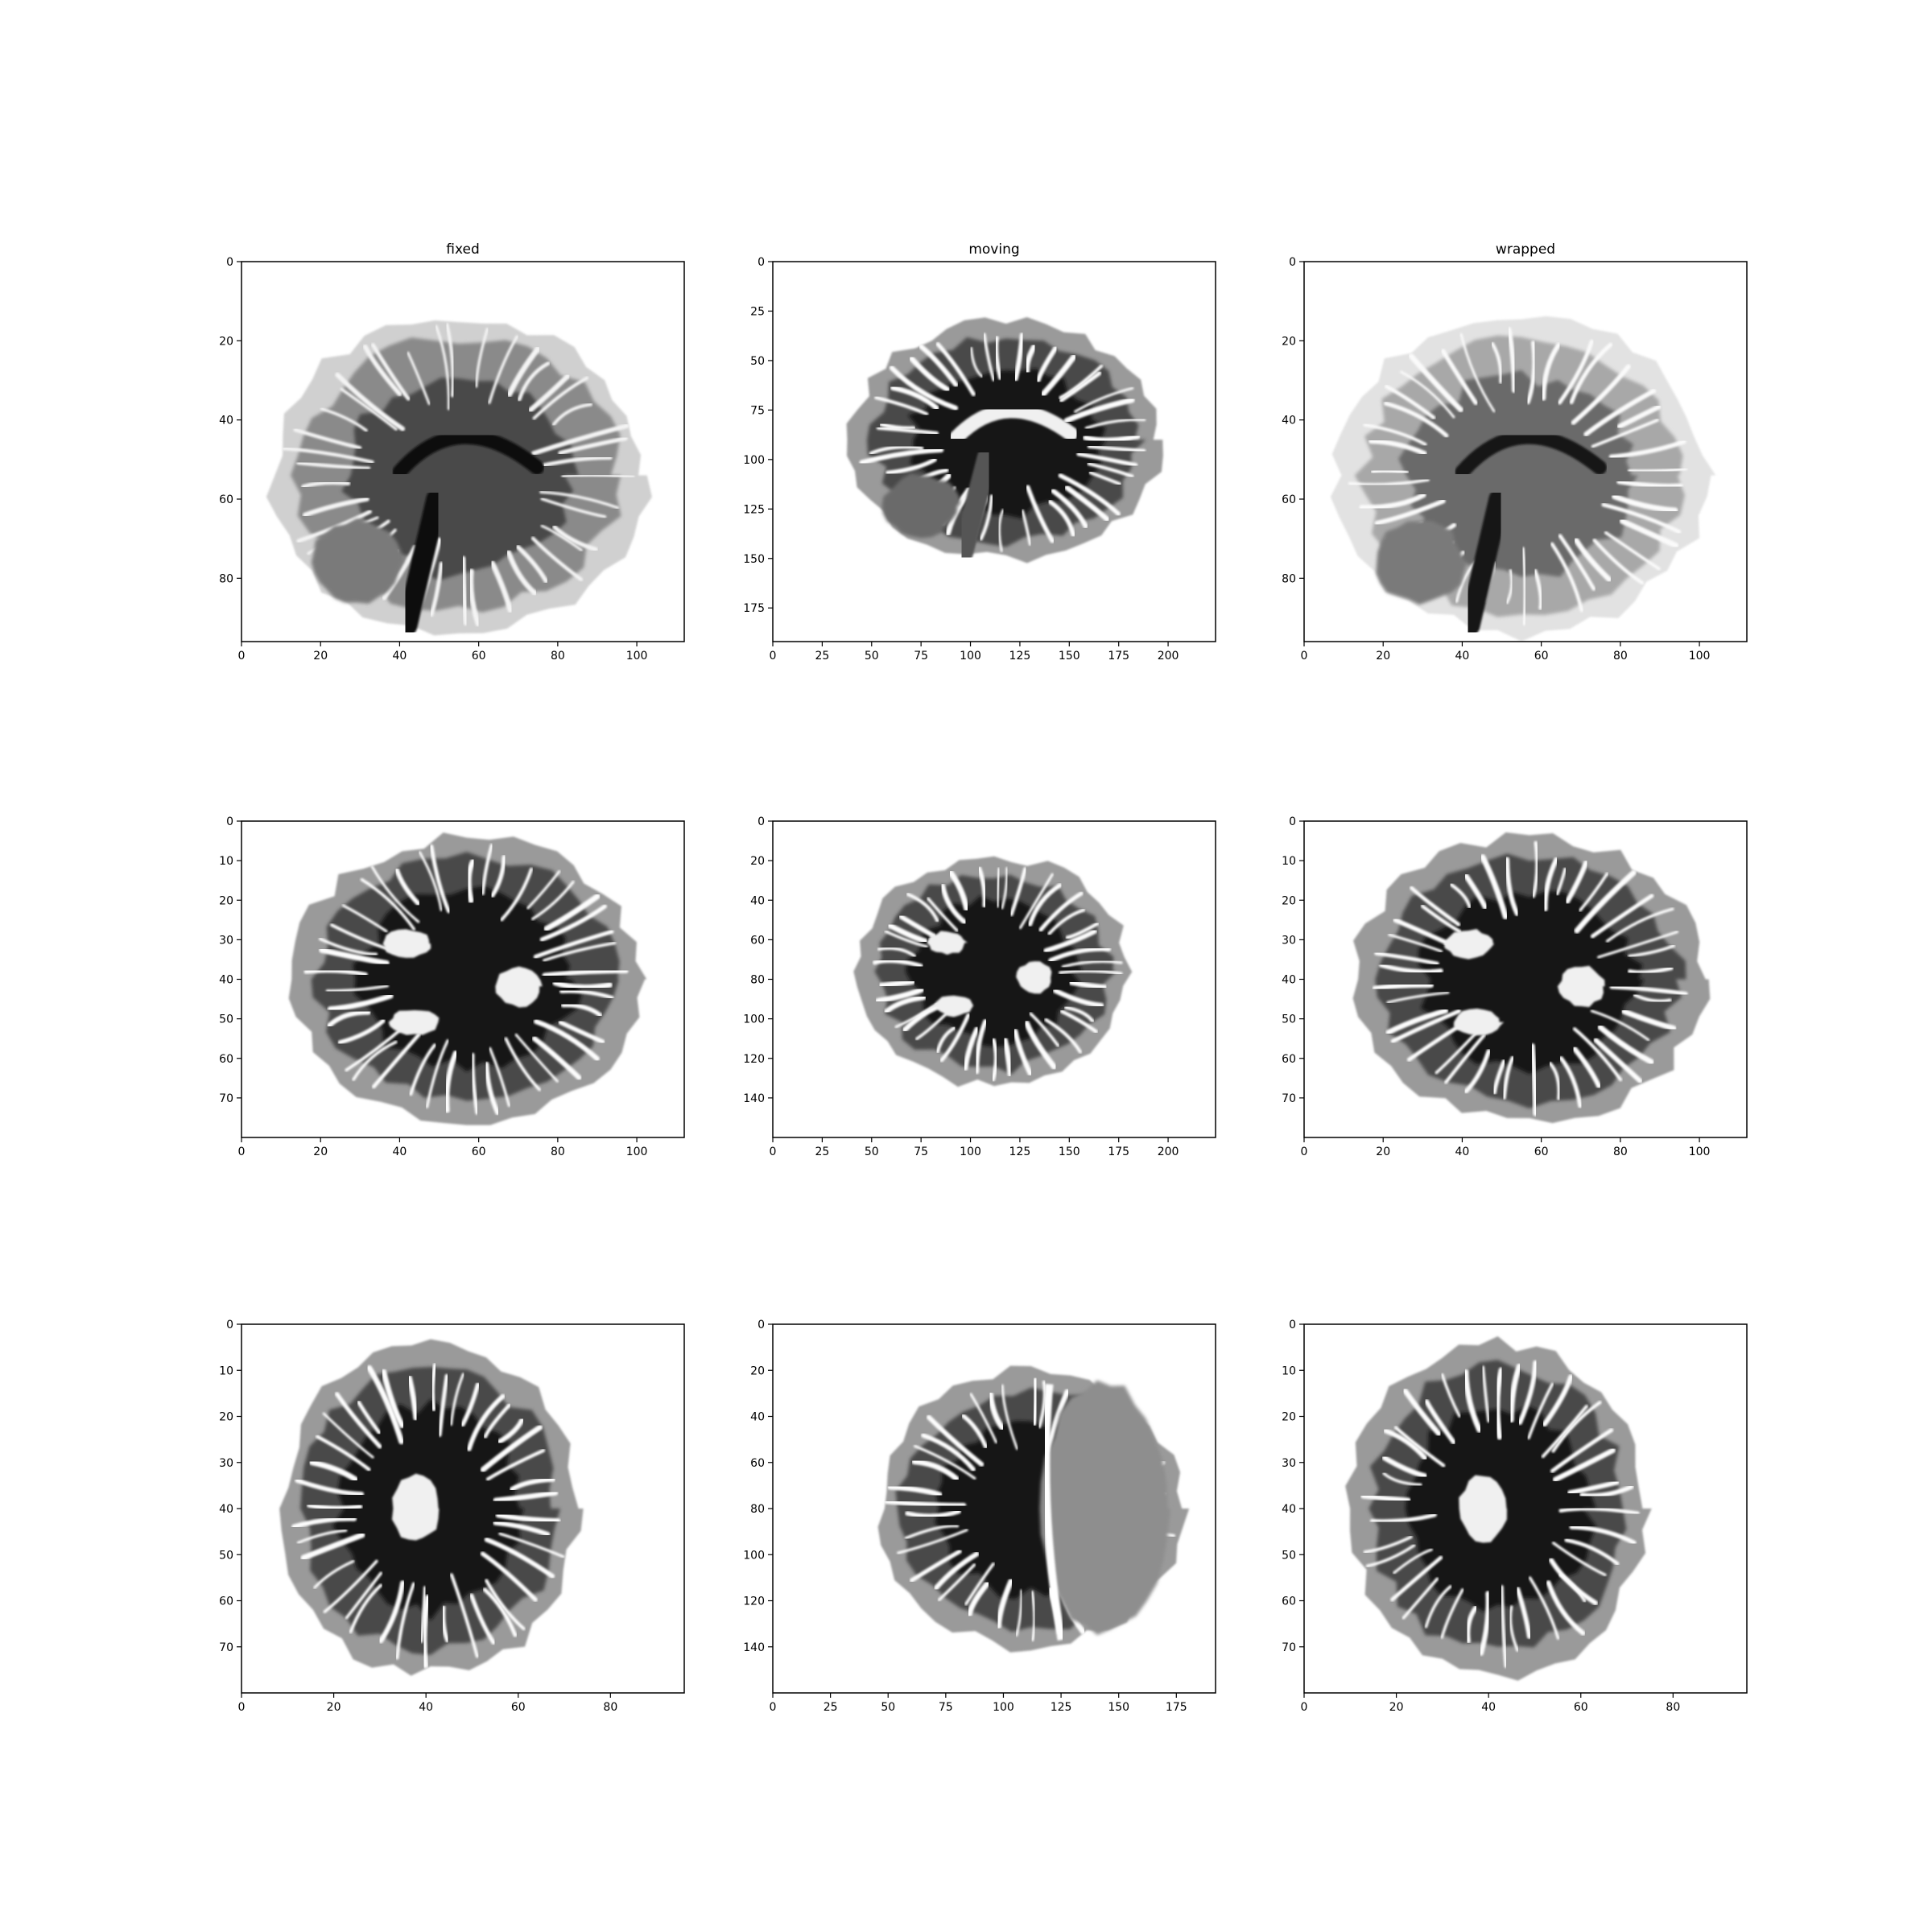 This screenshot has height=1932, width=1932. Describe the element at coordinates (979, 986) in the screenshot. I see `subplot-5: 0 25 50 75 100 125 150 175 200 0 20 40 60 80 100 120 140` at that location.